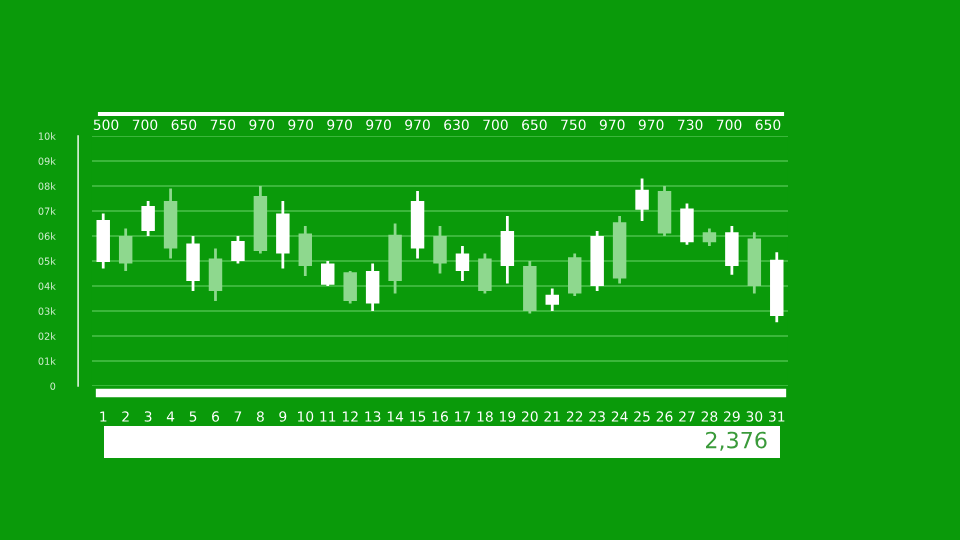 Image resolution: width=960 pixels, height=540 pixels. I want to click on text: 2,376, so click(736, 441).